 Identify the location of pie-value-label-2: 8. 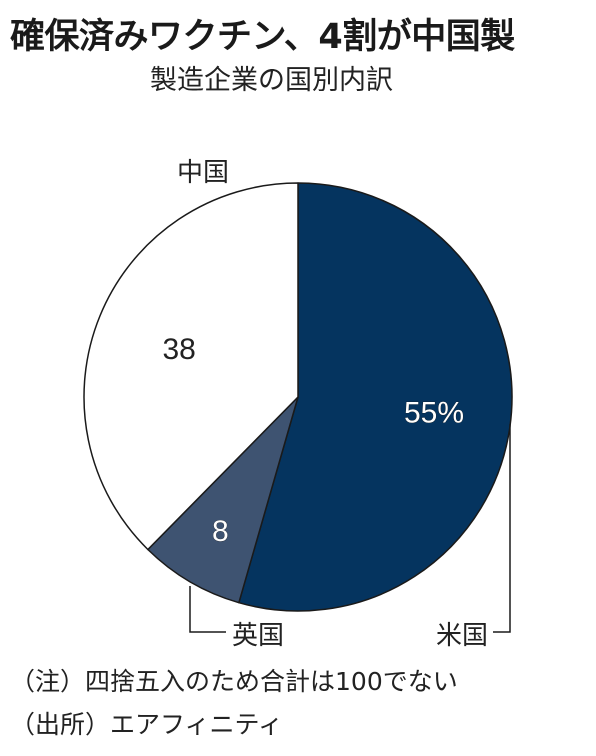
(220, 531).